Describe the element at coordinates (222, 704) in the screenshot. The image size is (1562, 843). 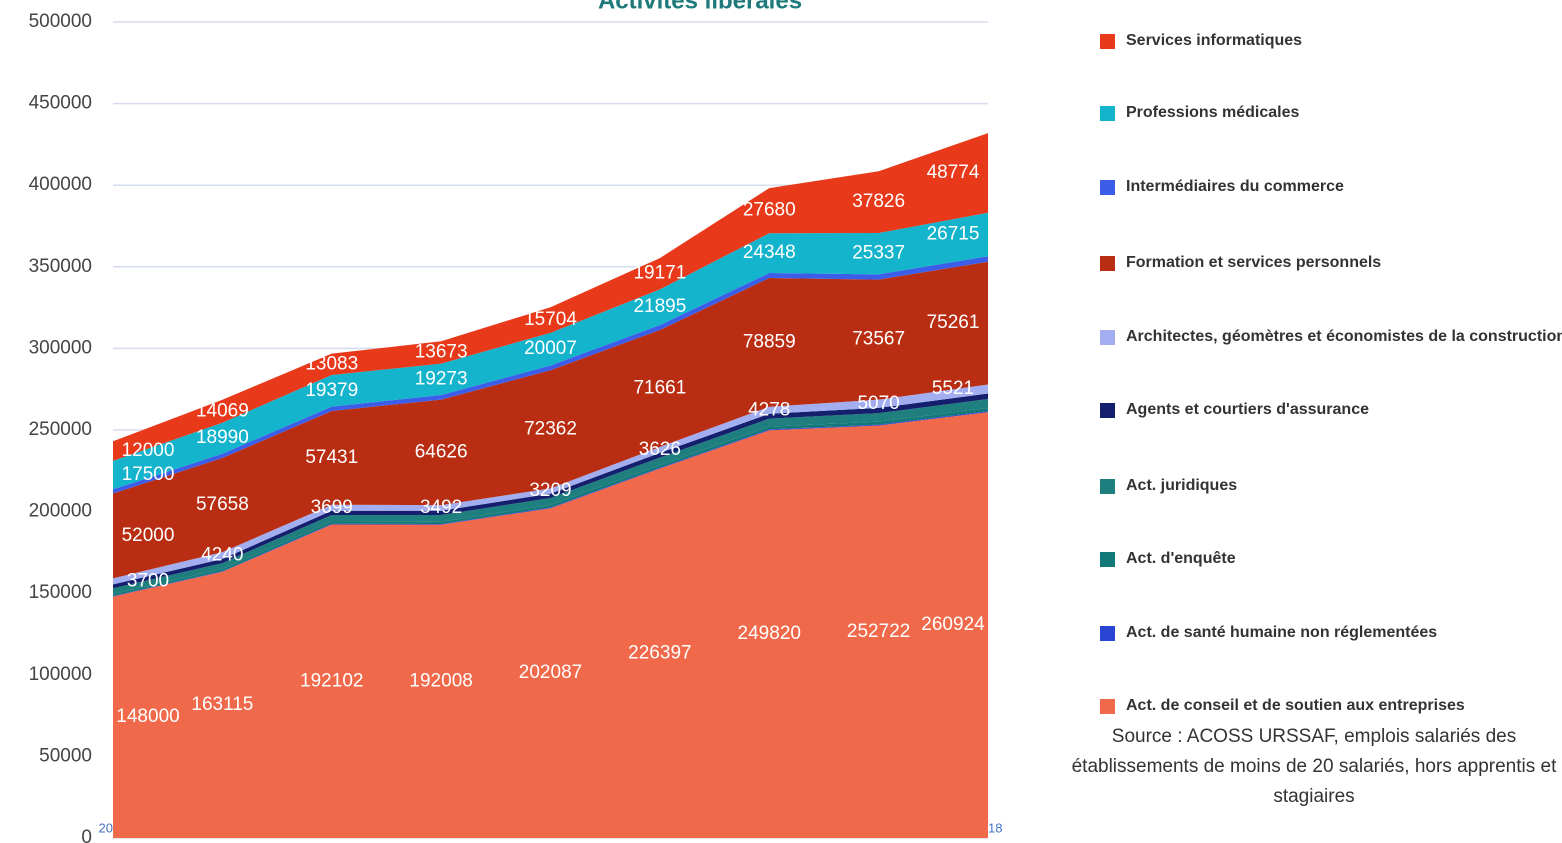
I see `data-label: 163115` at that location.